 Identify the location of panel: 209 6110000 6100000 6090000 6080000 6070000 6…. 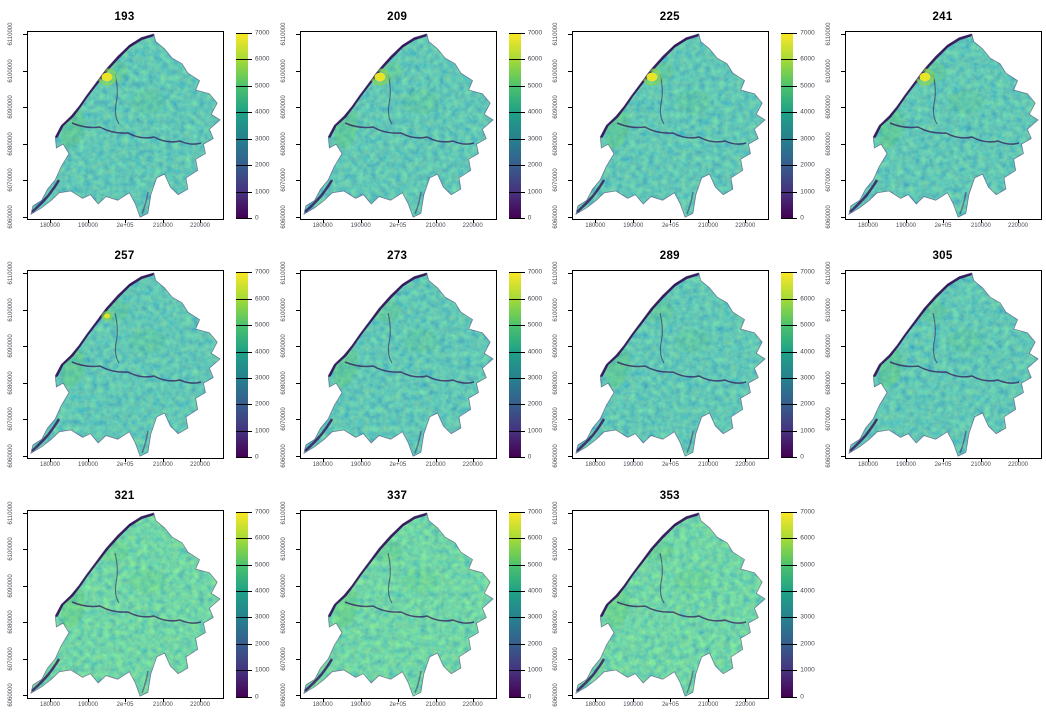
(409, 120).